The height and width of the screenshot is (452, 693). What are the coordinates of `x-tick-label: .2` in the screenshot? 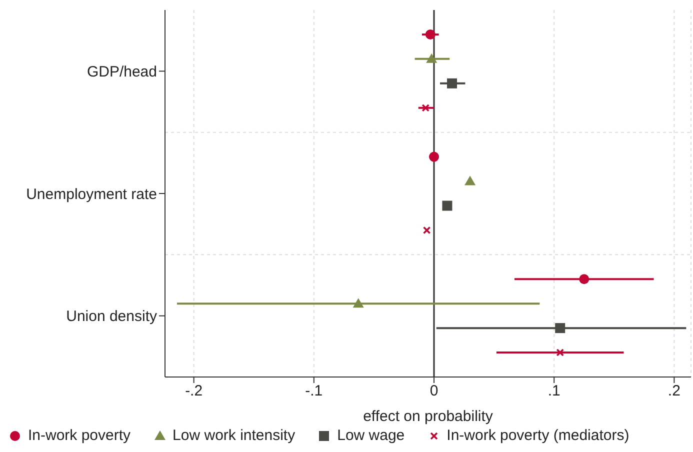 It's located at (674, 391).